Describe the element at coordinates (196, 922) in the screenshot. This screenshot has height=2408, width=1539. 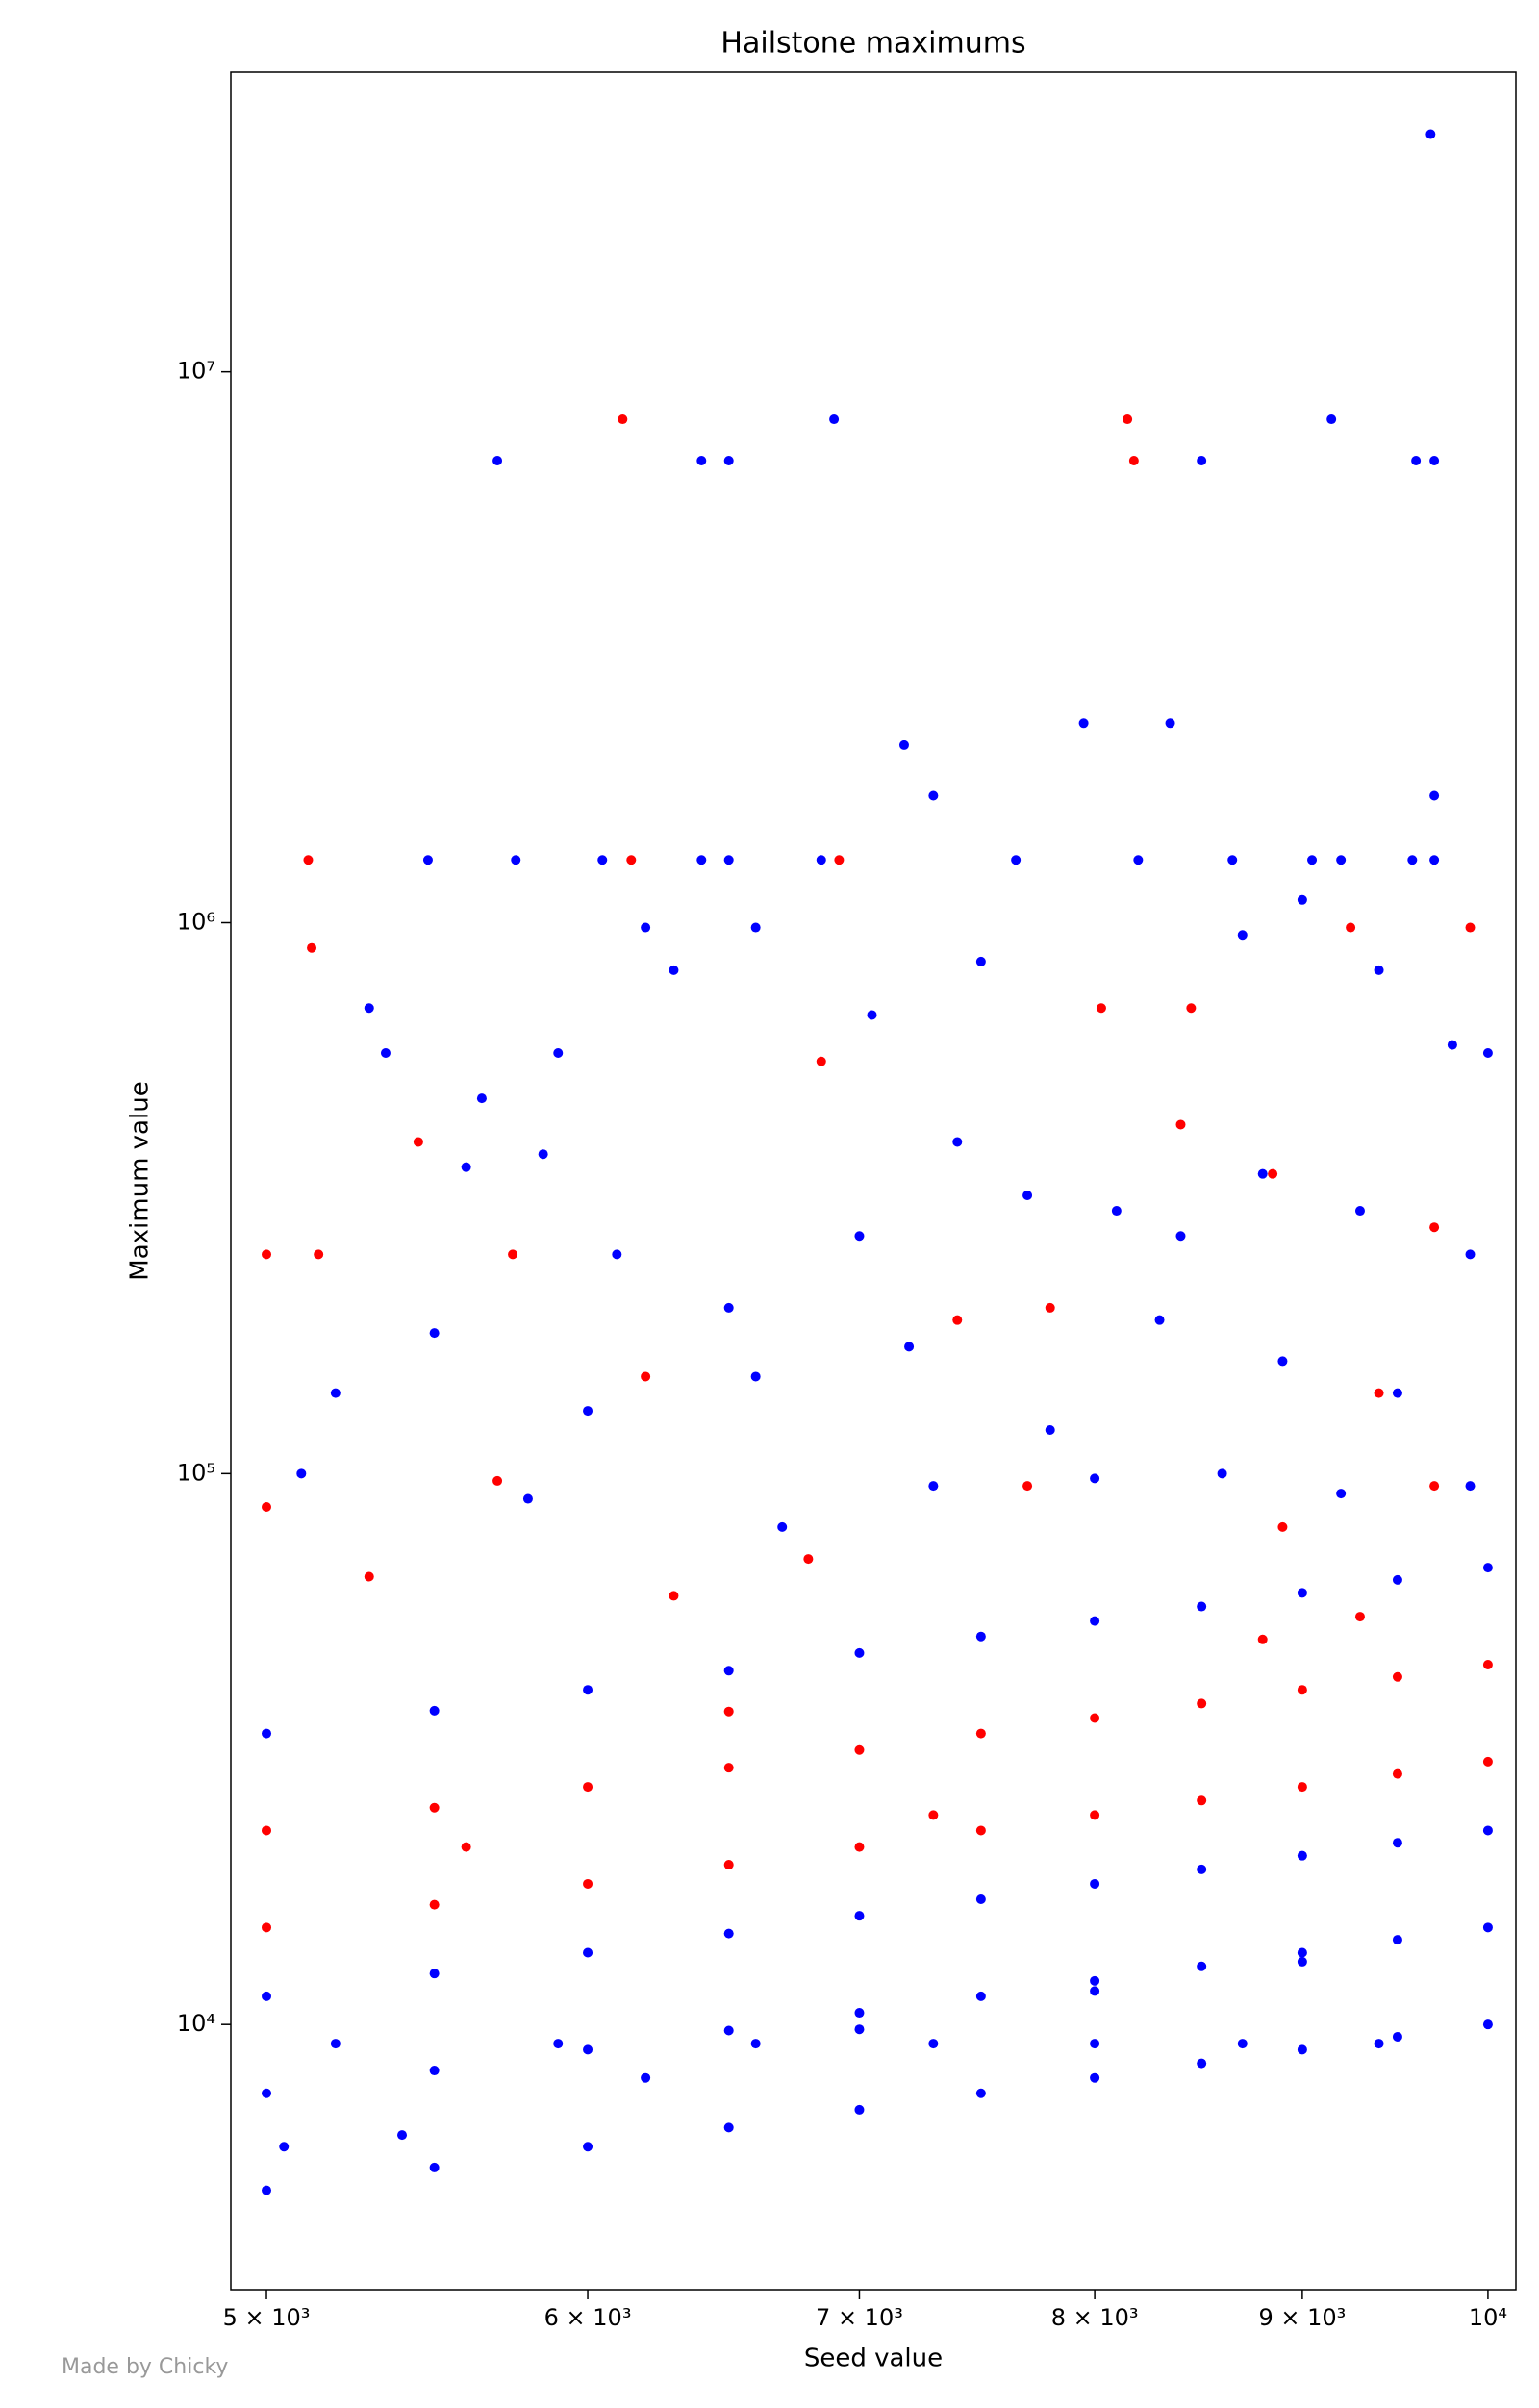
I see `y-tick-label: 10⁶` at that location.